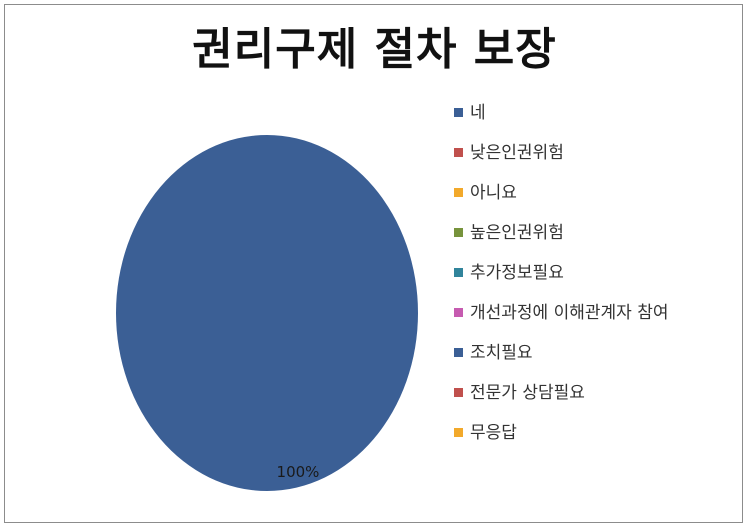 This screenshot has height=529, width=749. Describe the element at coordinates (527, 393) in the screenshot. I see `legend-label: 전문가 상담필요` at that location.